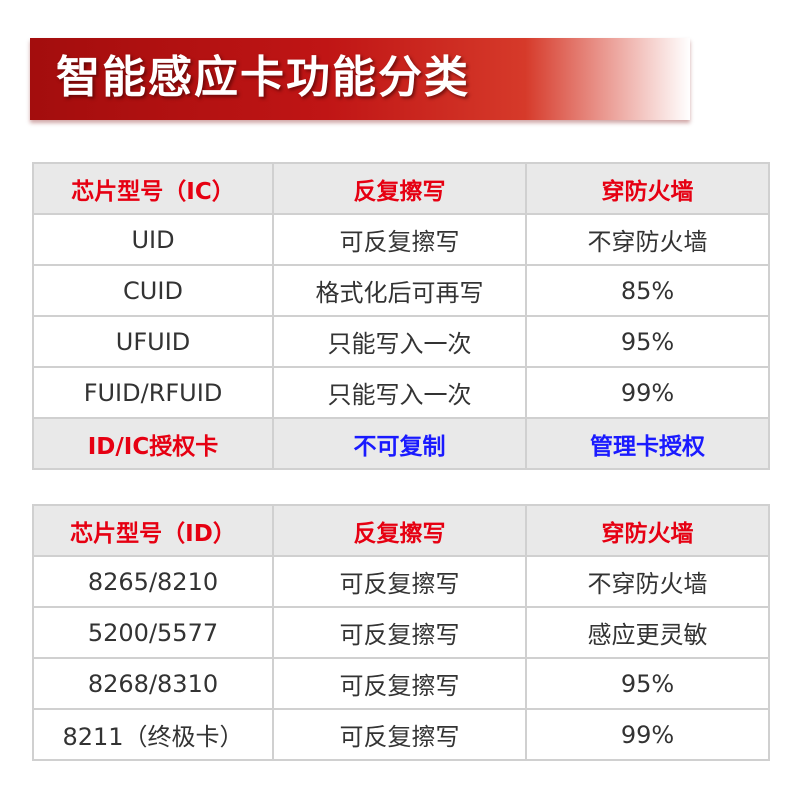 This screenshot has width=800, height=800. Describe the element at coordinates (153, 443) in the screenshot. I see `footer-row-cell: ID/IC授权卡` at that location.